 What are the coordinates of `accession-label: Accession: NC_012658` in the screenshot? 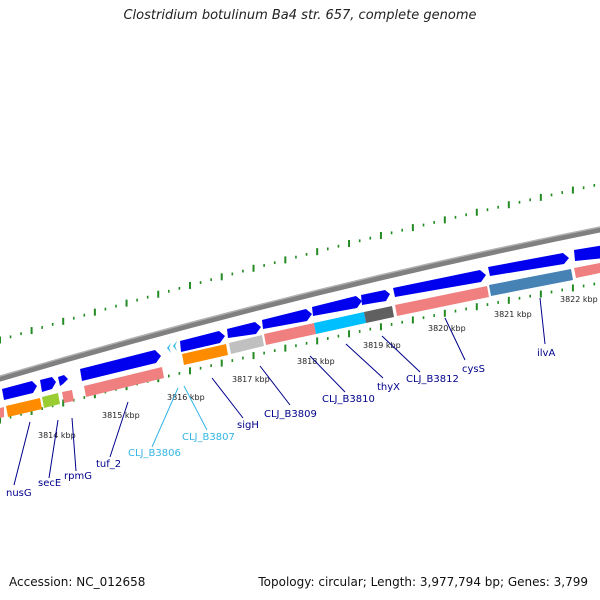 It's located at (77, 582).